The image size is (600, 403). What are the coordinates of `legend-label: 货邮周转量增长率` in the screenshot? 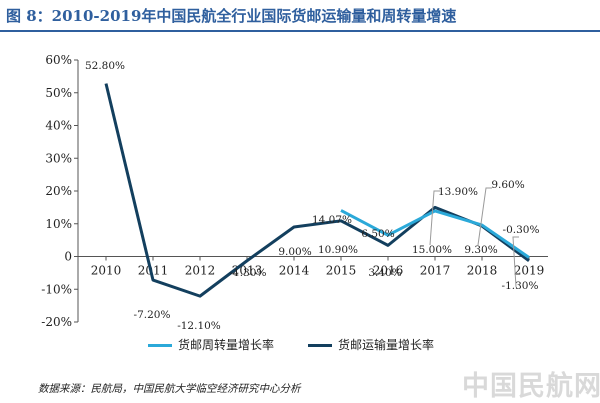 It's located at (226, 345).